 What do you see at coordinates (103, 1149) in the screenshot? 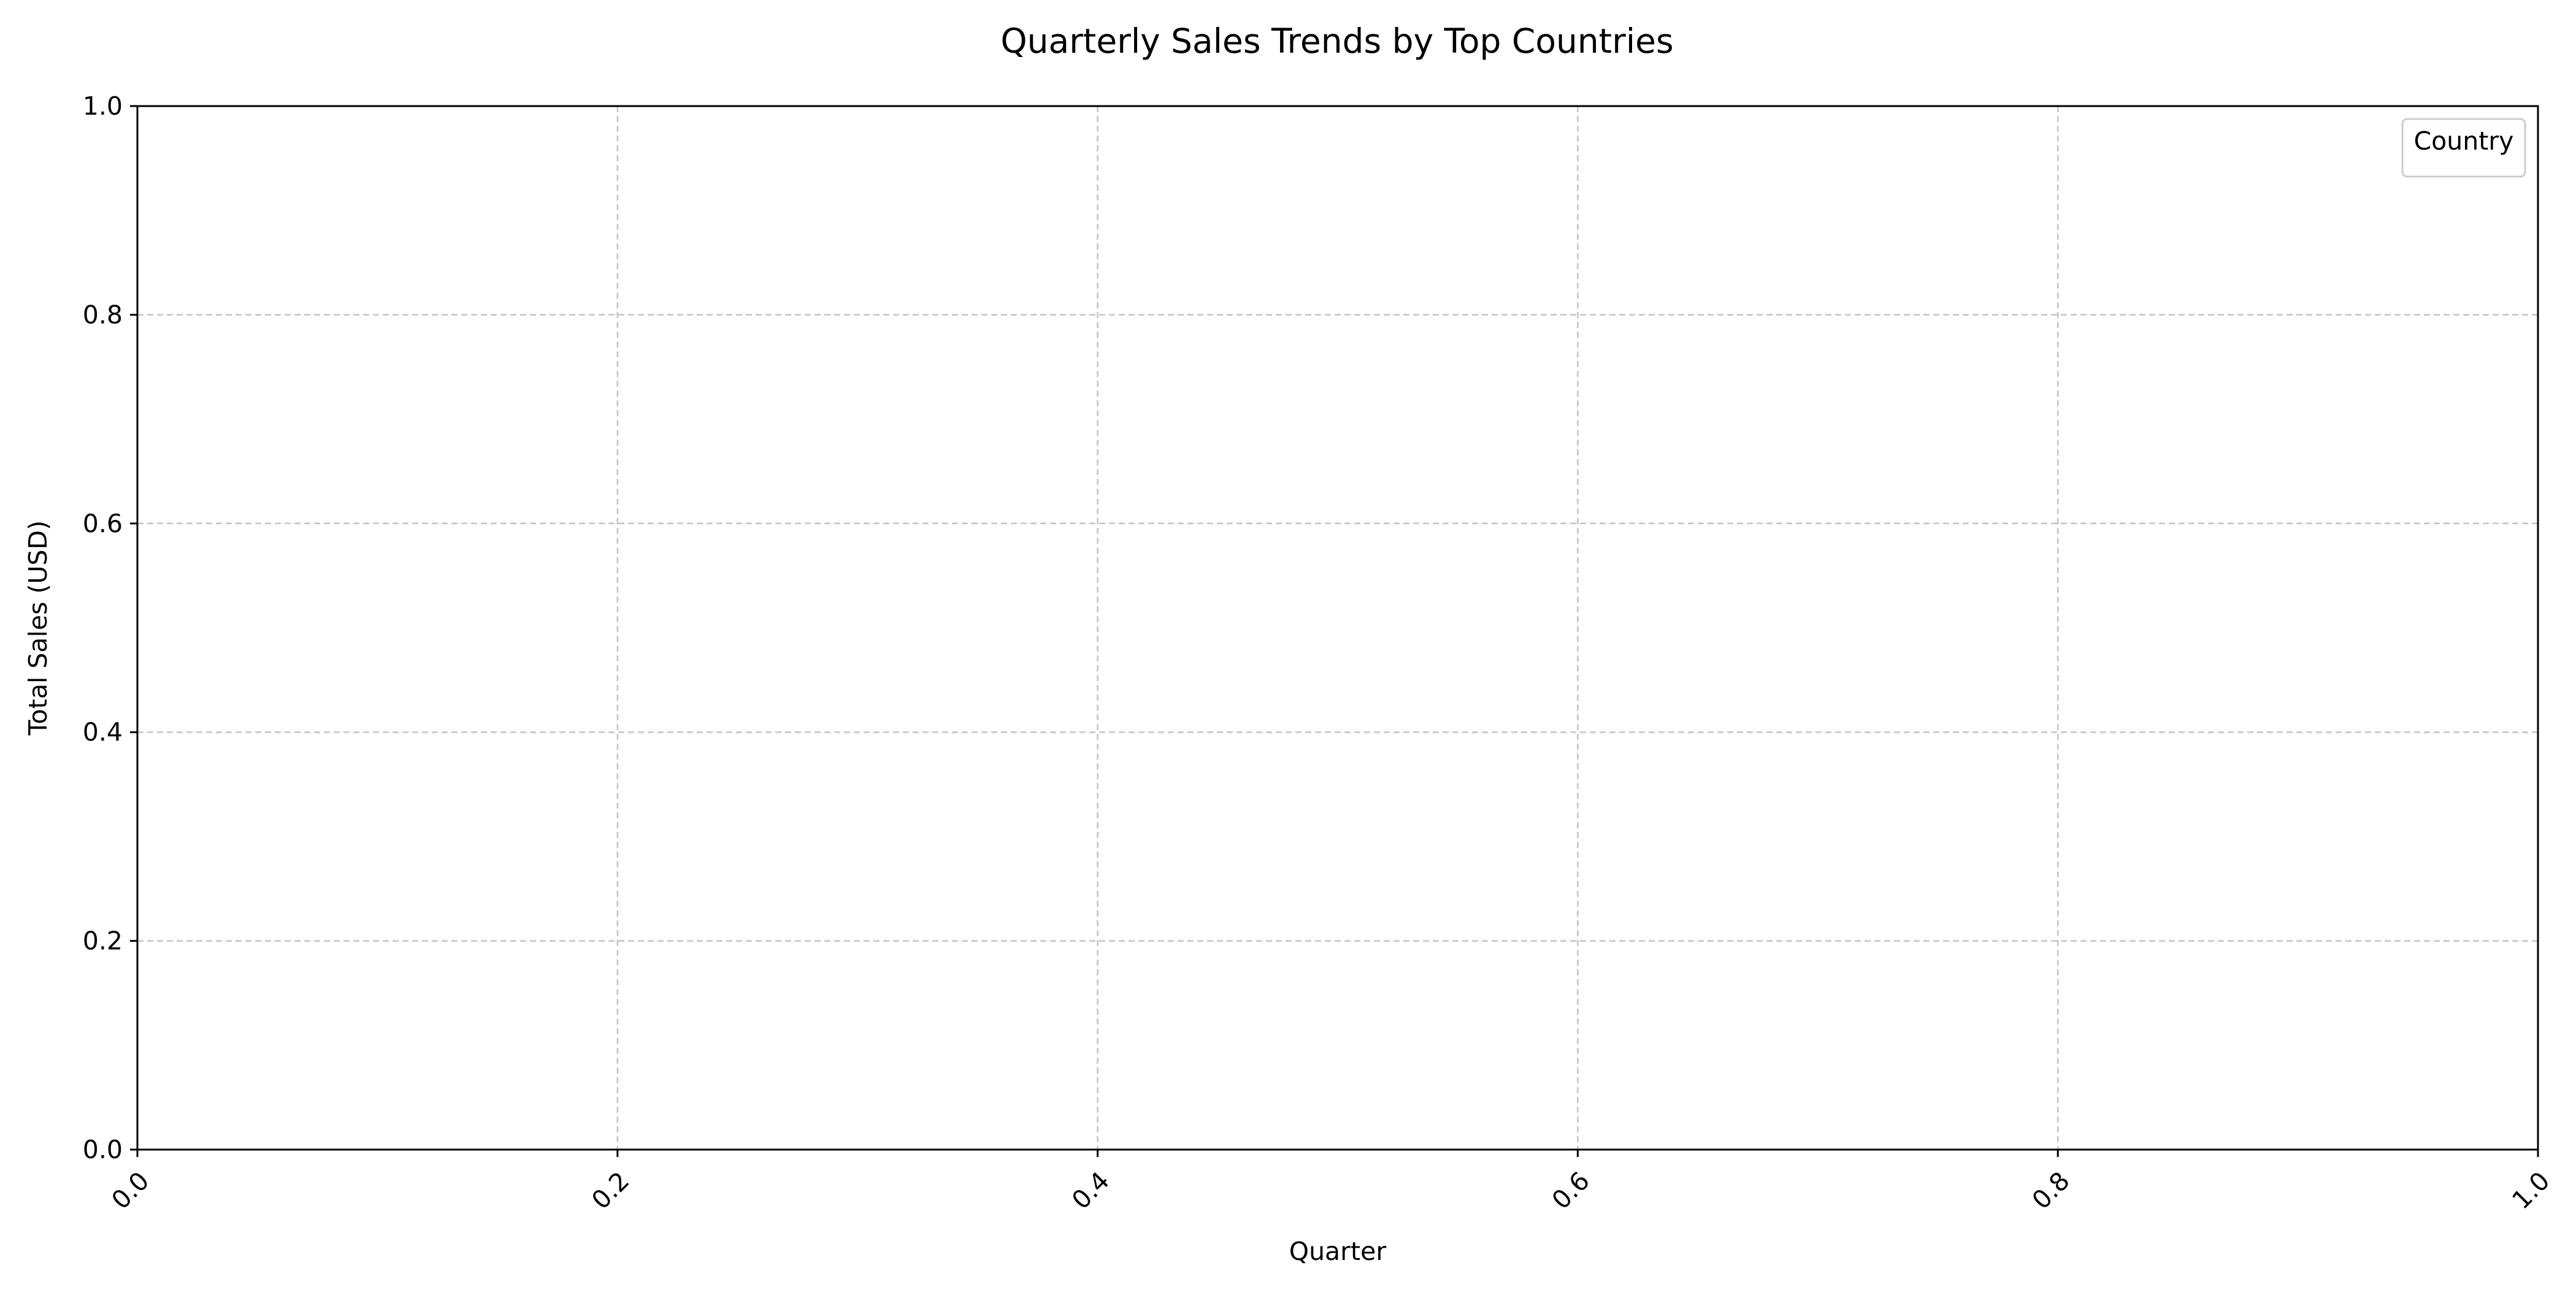
I see `y-tick-label: 0.0` at bounding box center [103, 1149].